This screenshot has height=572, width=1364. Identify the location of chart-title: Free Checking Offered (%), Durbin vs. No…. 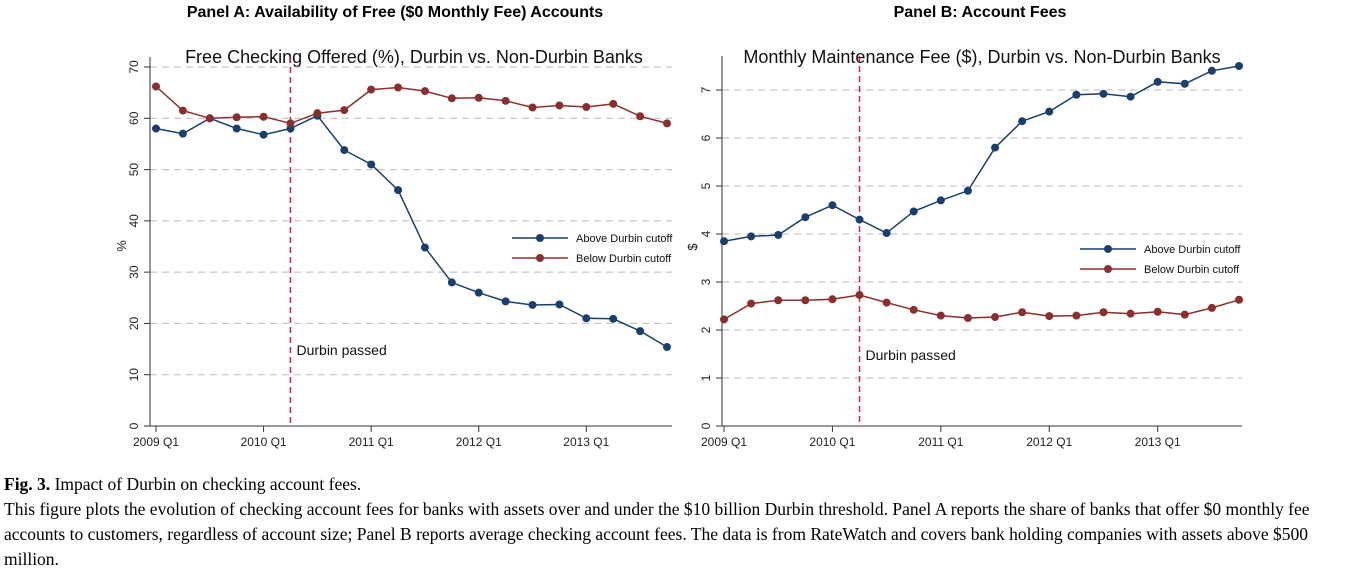
(414, 57).